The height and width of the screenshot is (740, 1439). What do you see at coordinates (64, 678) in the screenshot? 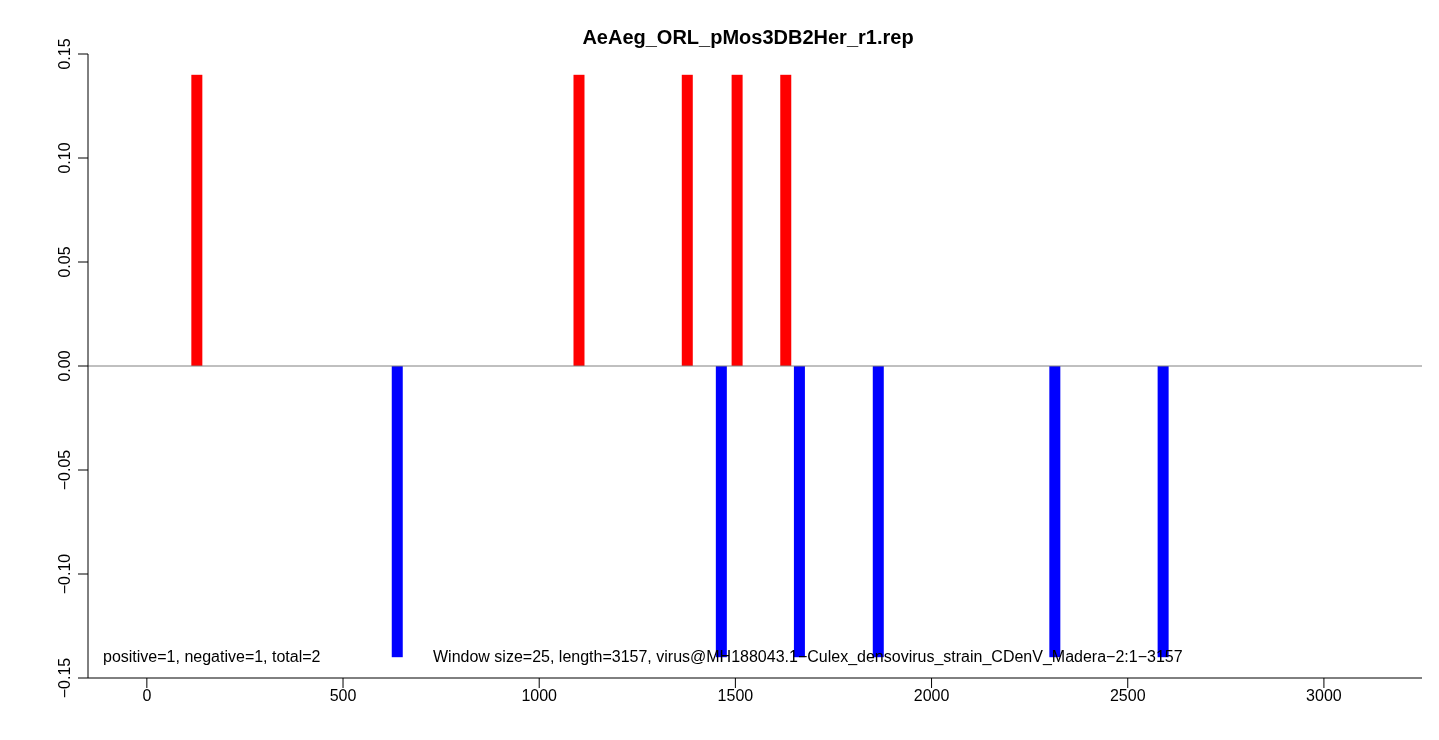
I see `y-tick-label: −0.15` at bounding box center [64, 678].